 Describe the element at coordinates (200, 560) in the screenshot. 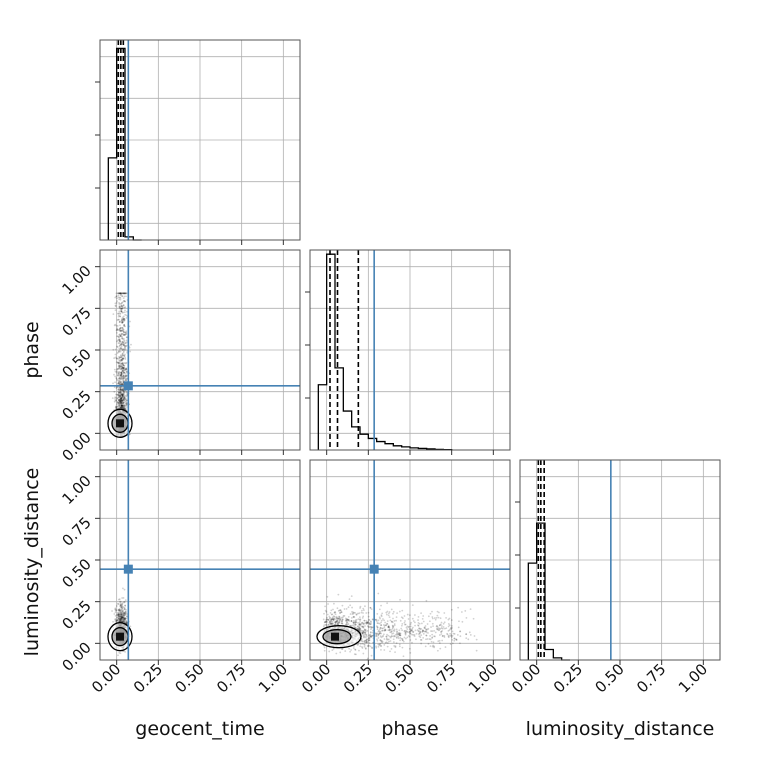

I see `scatter-luminosity-distance-vs-geocent-time` at that location.